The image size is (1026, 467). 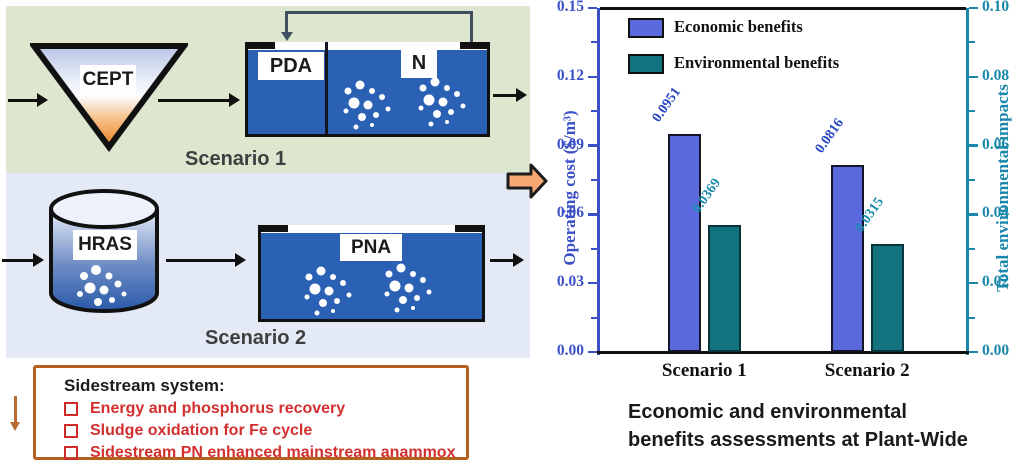 I want to click on down-arrow-icon, so click(x=15, y=413).